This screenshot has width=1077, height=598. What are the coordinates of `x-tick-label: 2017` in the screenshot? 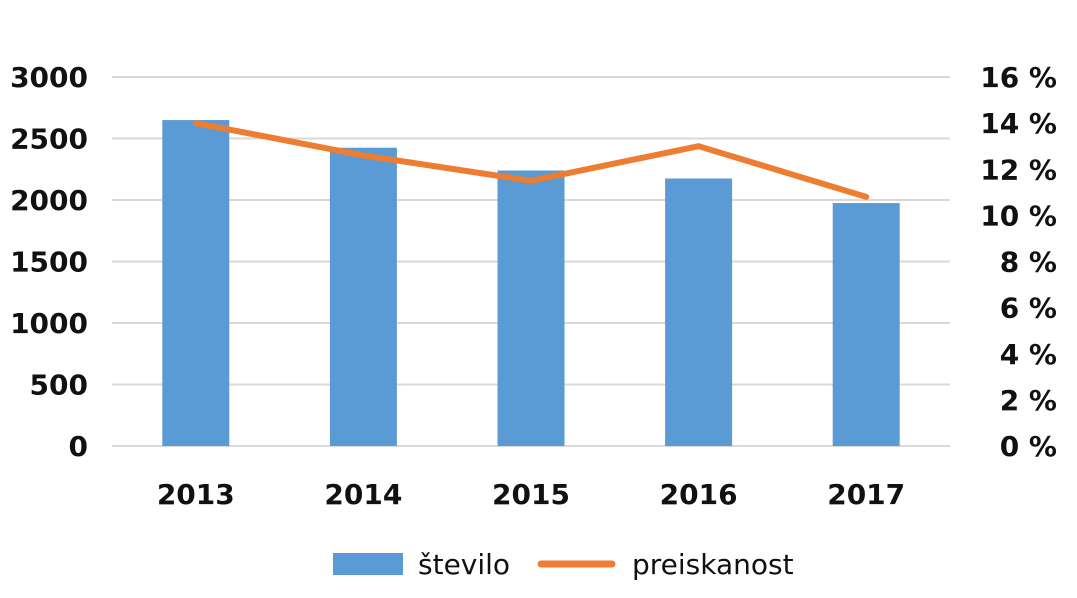 It's located at (866, 494).